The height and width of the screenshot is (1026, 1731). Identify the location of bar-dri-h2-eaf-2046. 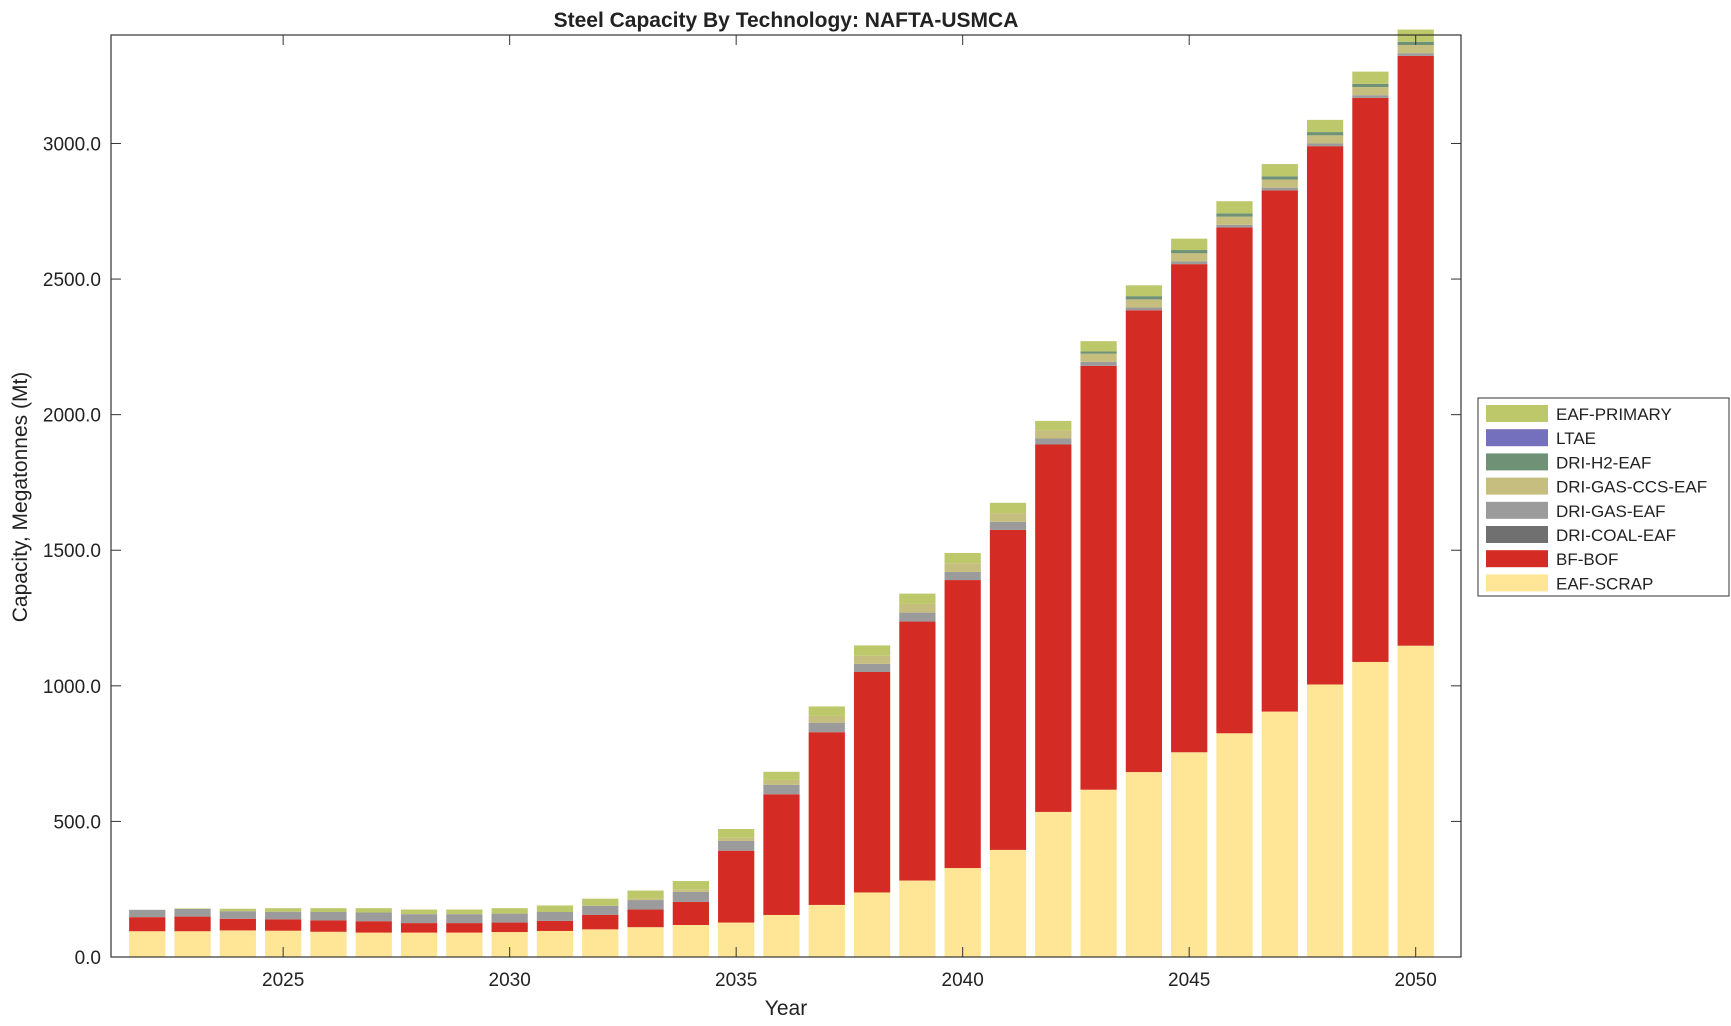
(1234, 215).